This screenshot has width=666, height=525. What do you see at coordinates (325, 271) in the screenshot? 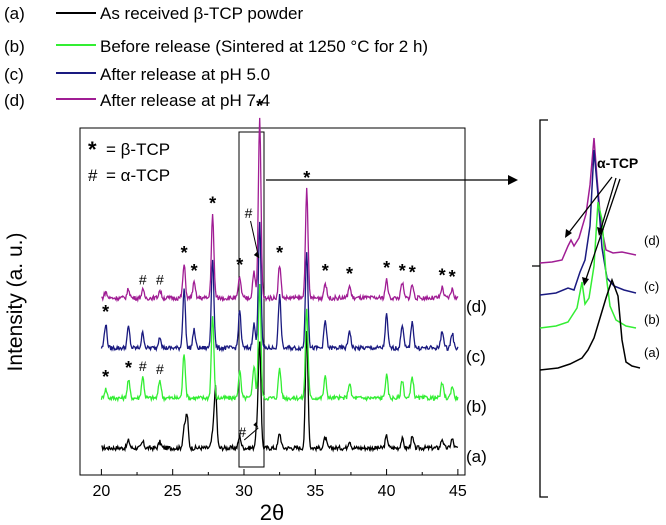
I see `beta-mark-d-7: *` at bounding box center [325, 271].